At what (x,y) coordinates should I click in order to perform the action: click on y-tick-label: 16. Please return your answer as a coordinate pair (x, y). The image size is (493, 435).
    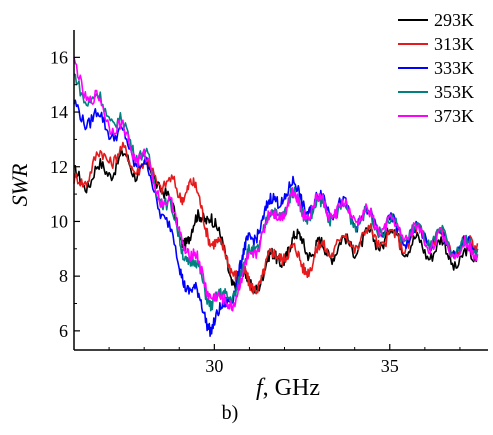
    Looking at the image, I should click on (59, 57).